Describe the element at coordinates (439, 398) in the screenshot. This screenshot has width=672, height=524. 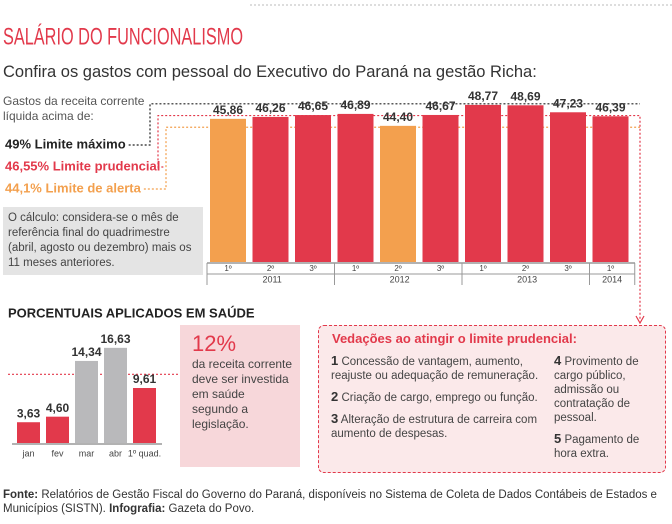
I see `restriction-text: Criação de cargo, emprego ou função.` at that location.